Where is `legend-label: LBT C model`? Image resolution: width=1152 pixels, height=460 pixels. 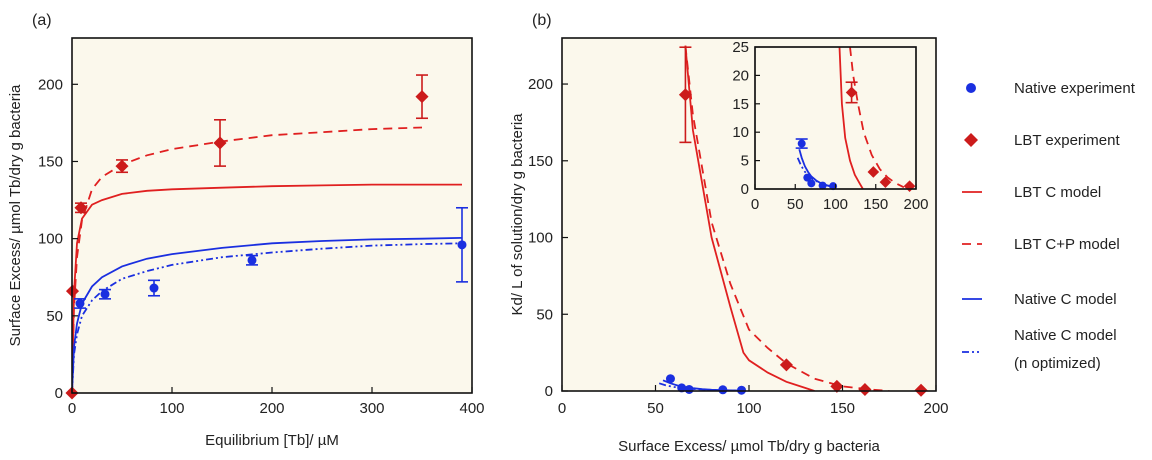
legend-label: LBT C model is located at coordinates (1057, 192).